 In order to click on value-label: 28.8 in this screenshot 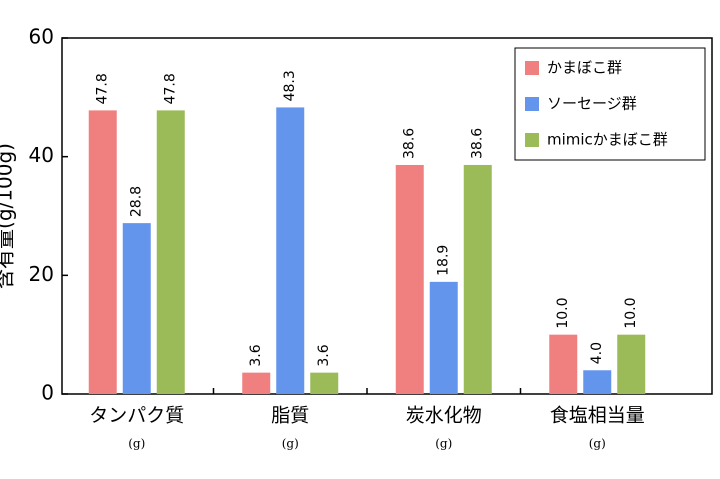, I will do `click(137, 201)`.